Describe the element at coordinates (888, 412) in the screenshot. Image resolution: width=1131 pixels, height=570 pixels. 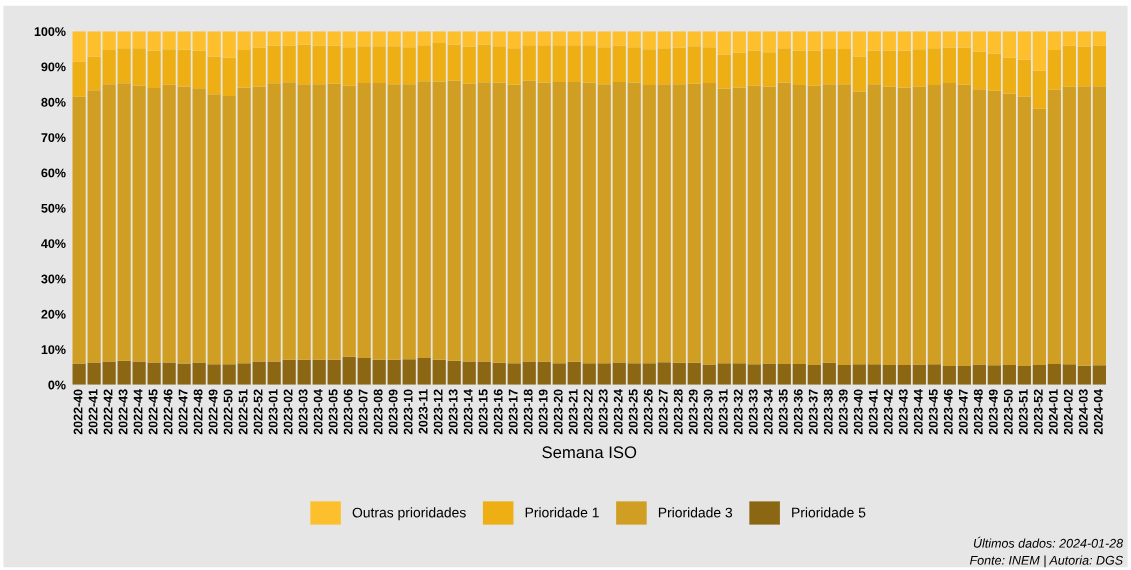
I see `x-tick-label: 2023-42` at that location.